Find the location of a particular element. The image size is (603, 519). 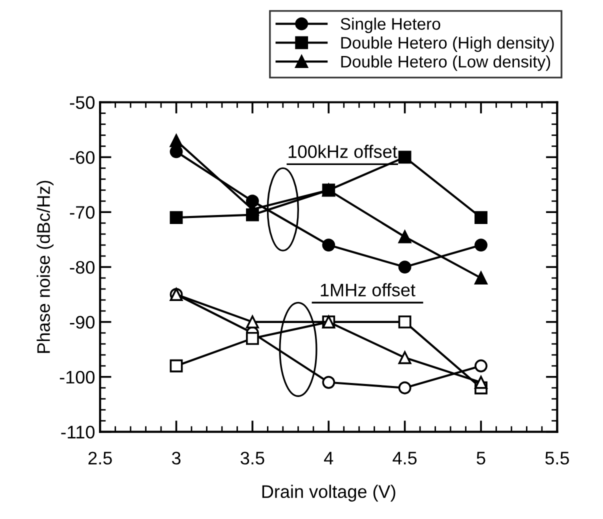

y-tick-label: -70 is located at coordinates (82, 212).